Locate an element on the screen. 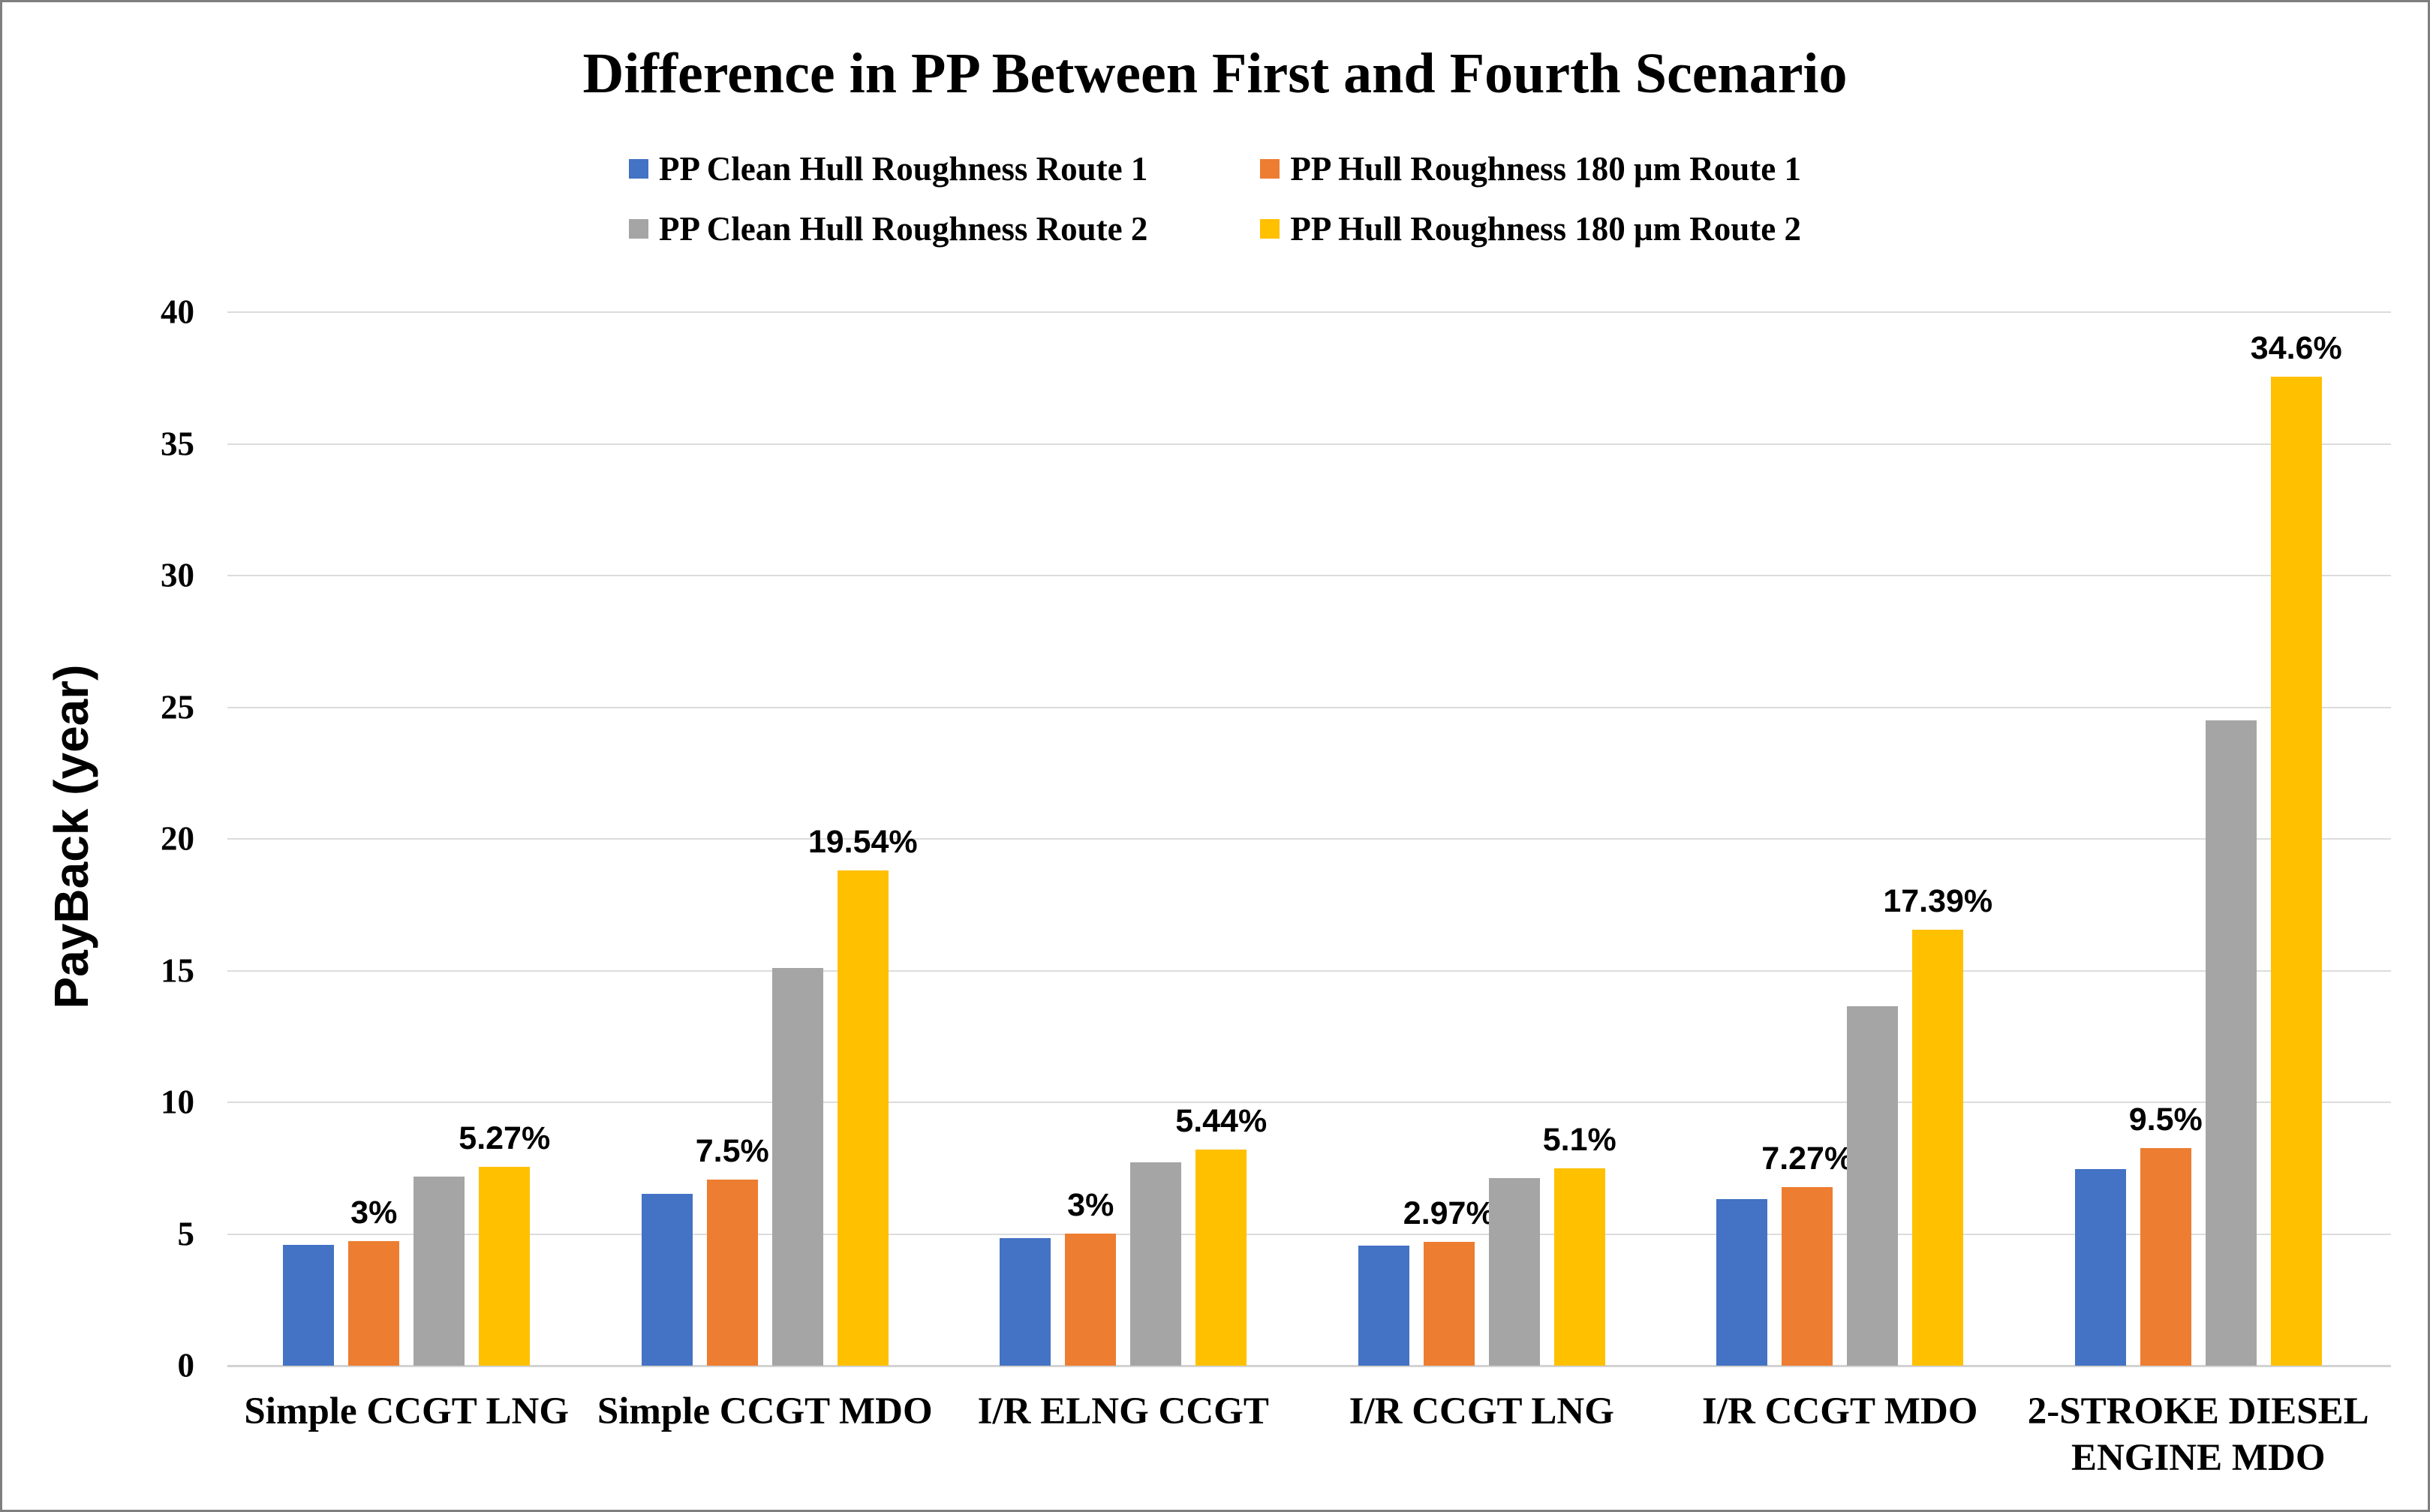 This screenshot has width=2430, height=1512. y-tick-label-30: 30 is located at coordinates (177, 575).